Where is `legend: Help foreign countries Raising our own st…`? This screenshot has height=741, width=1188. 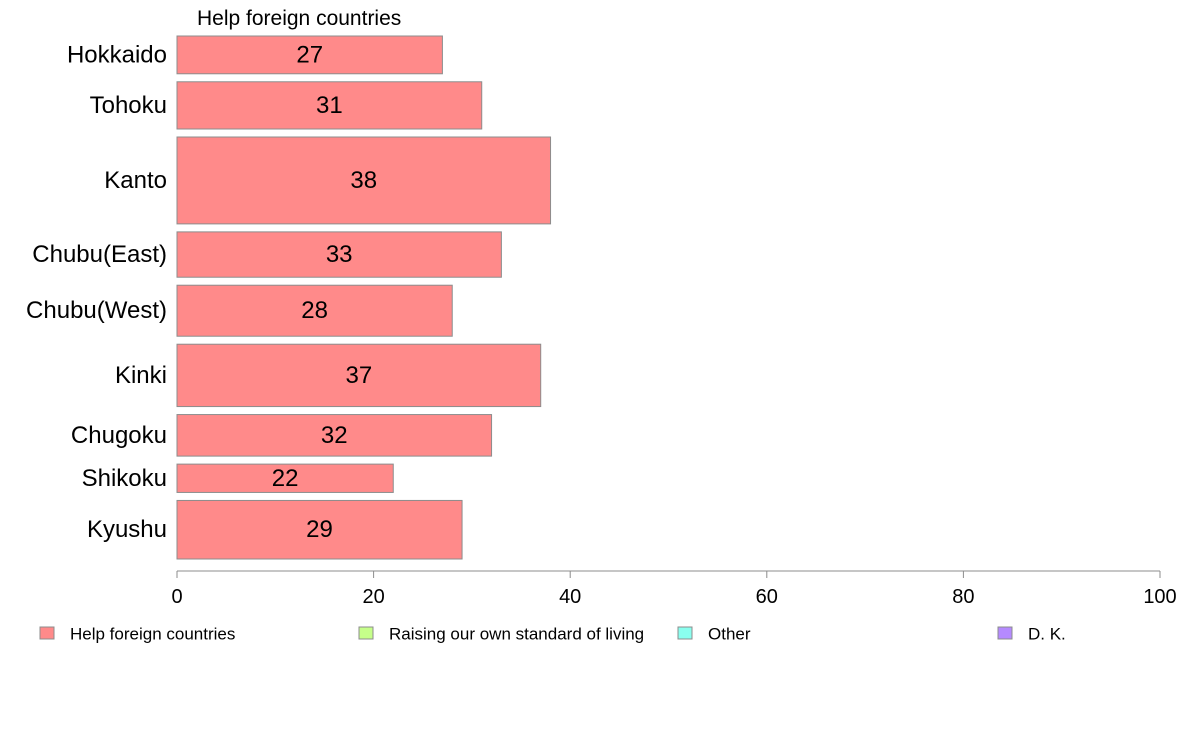 legend: Help foreign countries Raising our own st… is located at coordinates (552, 634).